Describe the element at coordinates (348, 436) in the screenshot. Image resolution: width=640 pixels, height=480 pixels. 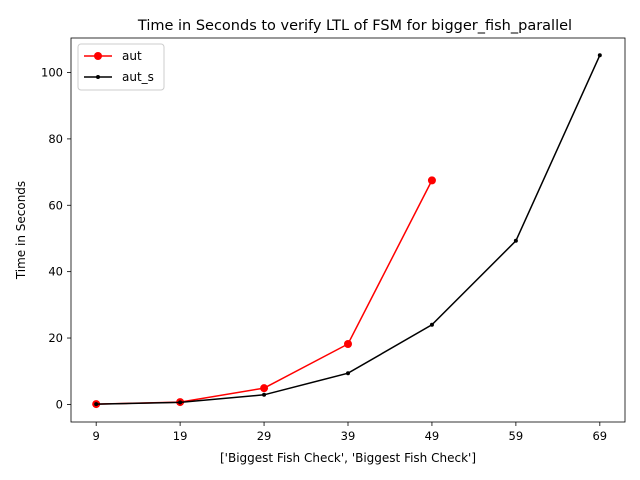
I see `x-tick-label: 39` at that location.